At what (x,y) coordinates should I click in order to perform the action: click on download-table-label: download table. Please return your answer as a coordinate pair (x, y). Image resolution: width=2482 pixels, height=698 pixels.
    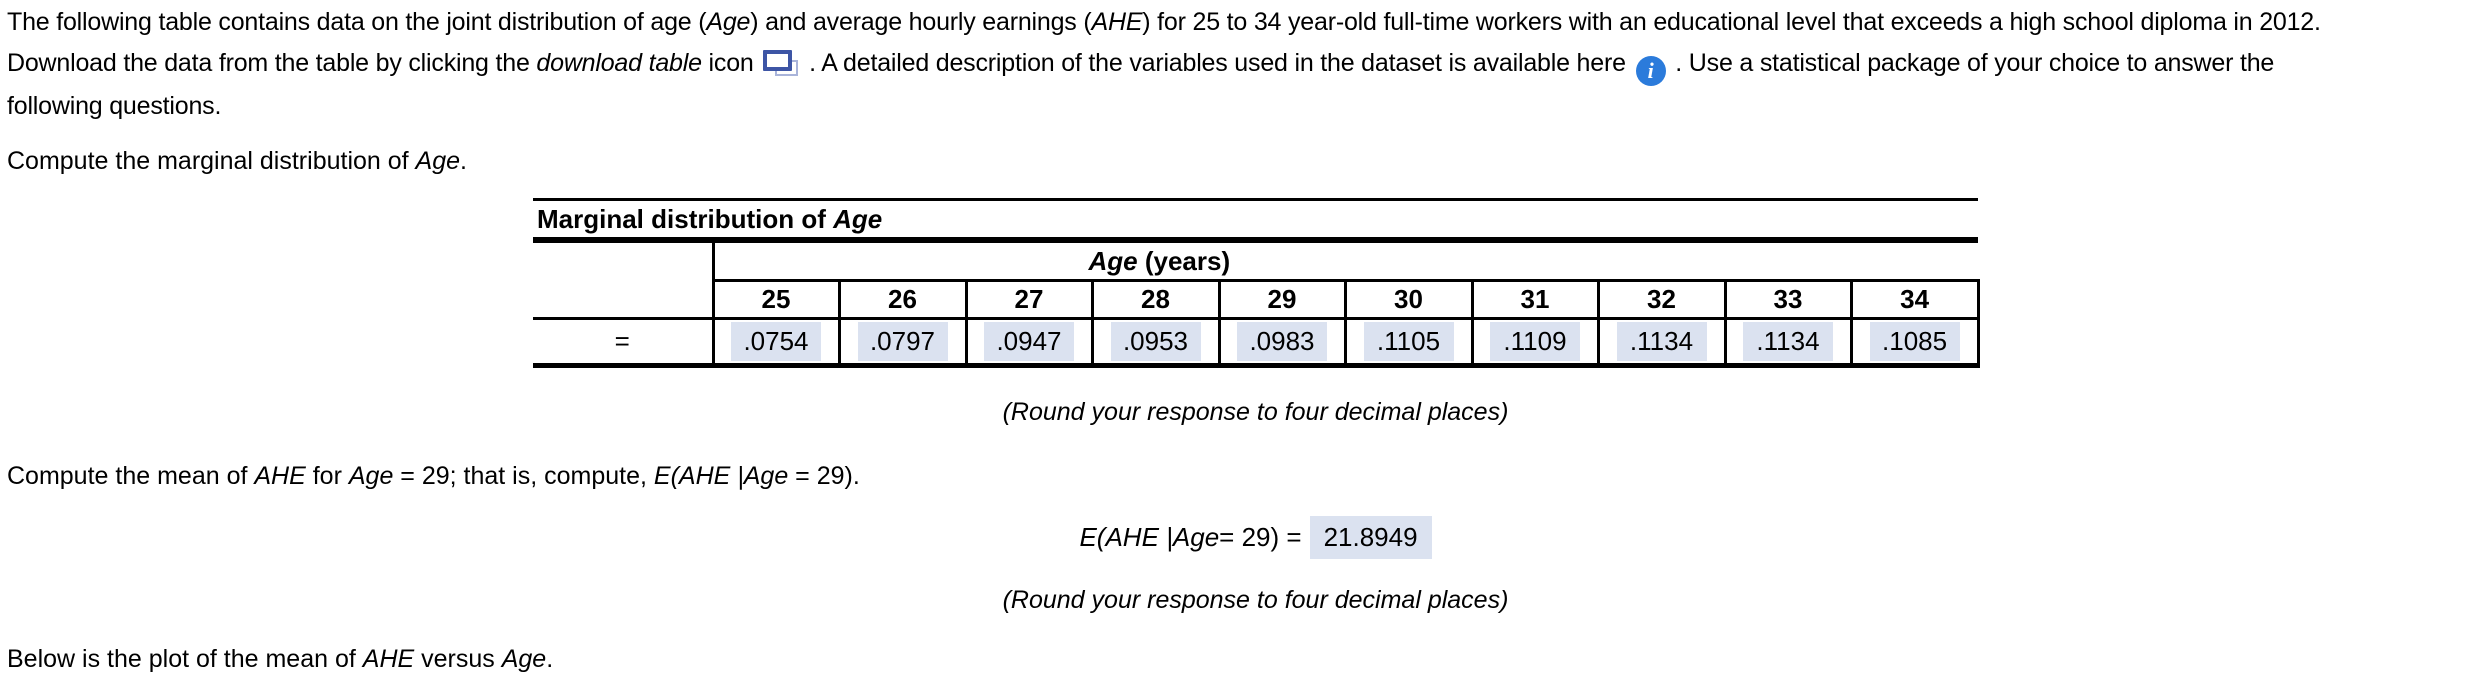
    Looking at the image, I should click on (619, 63).